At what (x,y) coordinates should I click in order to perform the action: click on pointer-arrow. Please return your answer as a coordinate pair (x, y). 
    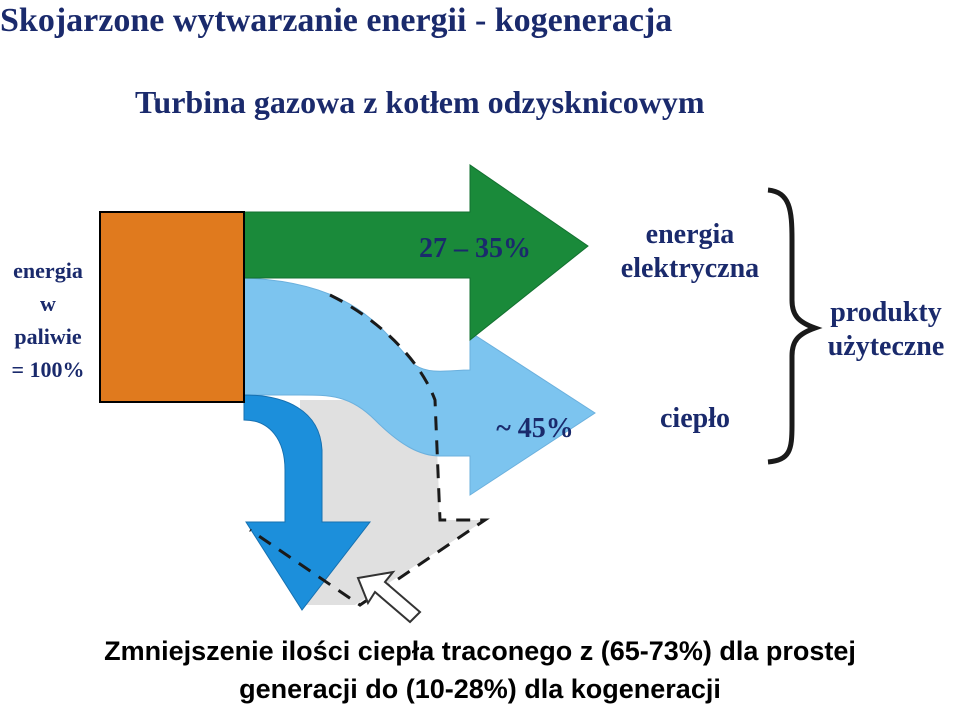
    Looking at the image, I should click on (389, 597).